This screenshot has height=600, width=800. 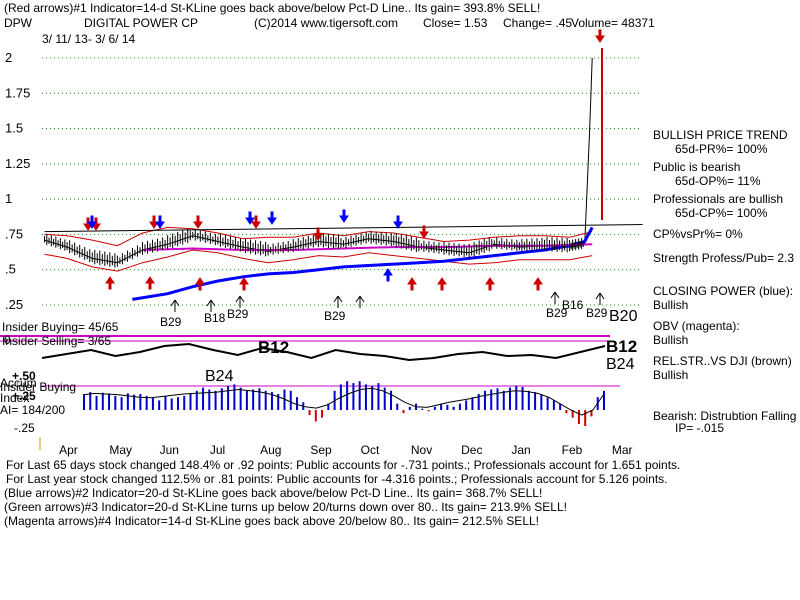 What do you see at coordinates (318, 260) in the screenshot?
I see `series-lower-band` at bounding box center [318, 260].